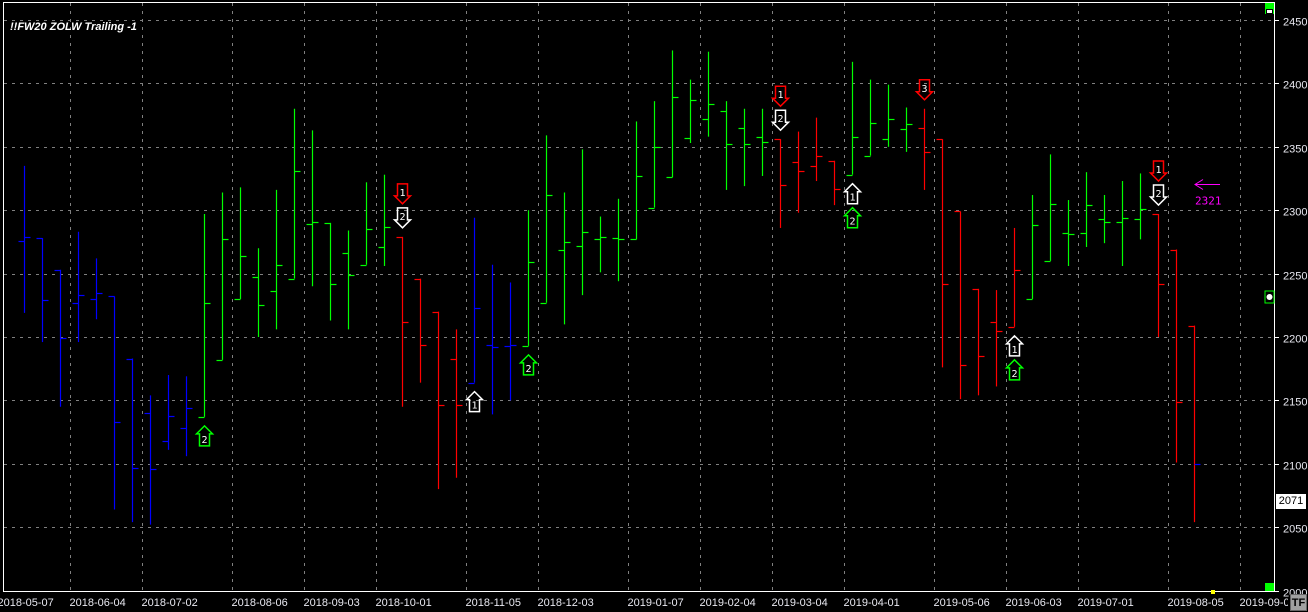 The height and width of the screenshot is (612, 1308). What do you see at coordinates (1213, 592) in the screenshot?
I see `current-bar-marker` at bounding box center [1213, 592].